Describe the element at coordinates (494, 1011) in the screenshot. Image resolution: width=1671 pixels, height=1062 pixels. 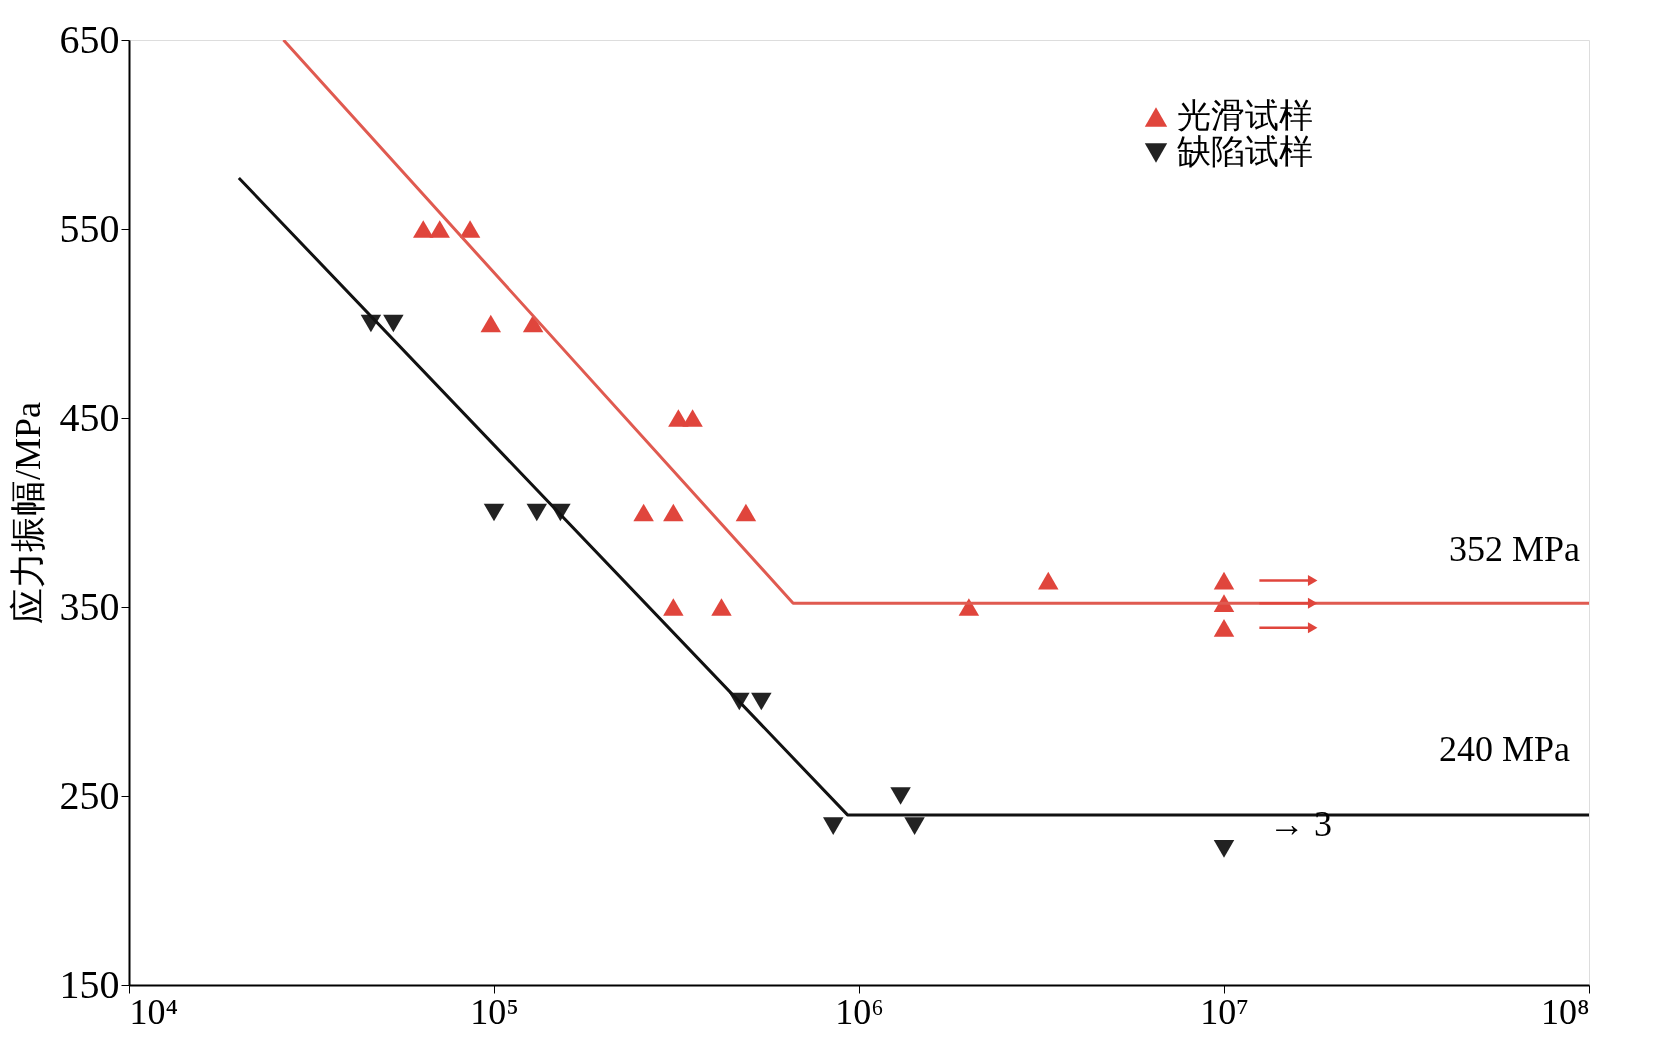
I see `x-tick-label: 10⁵` at that location.